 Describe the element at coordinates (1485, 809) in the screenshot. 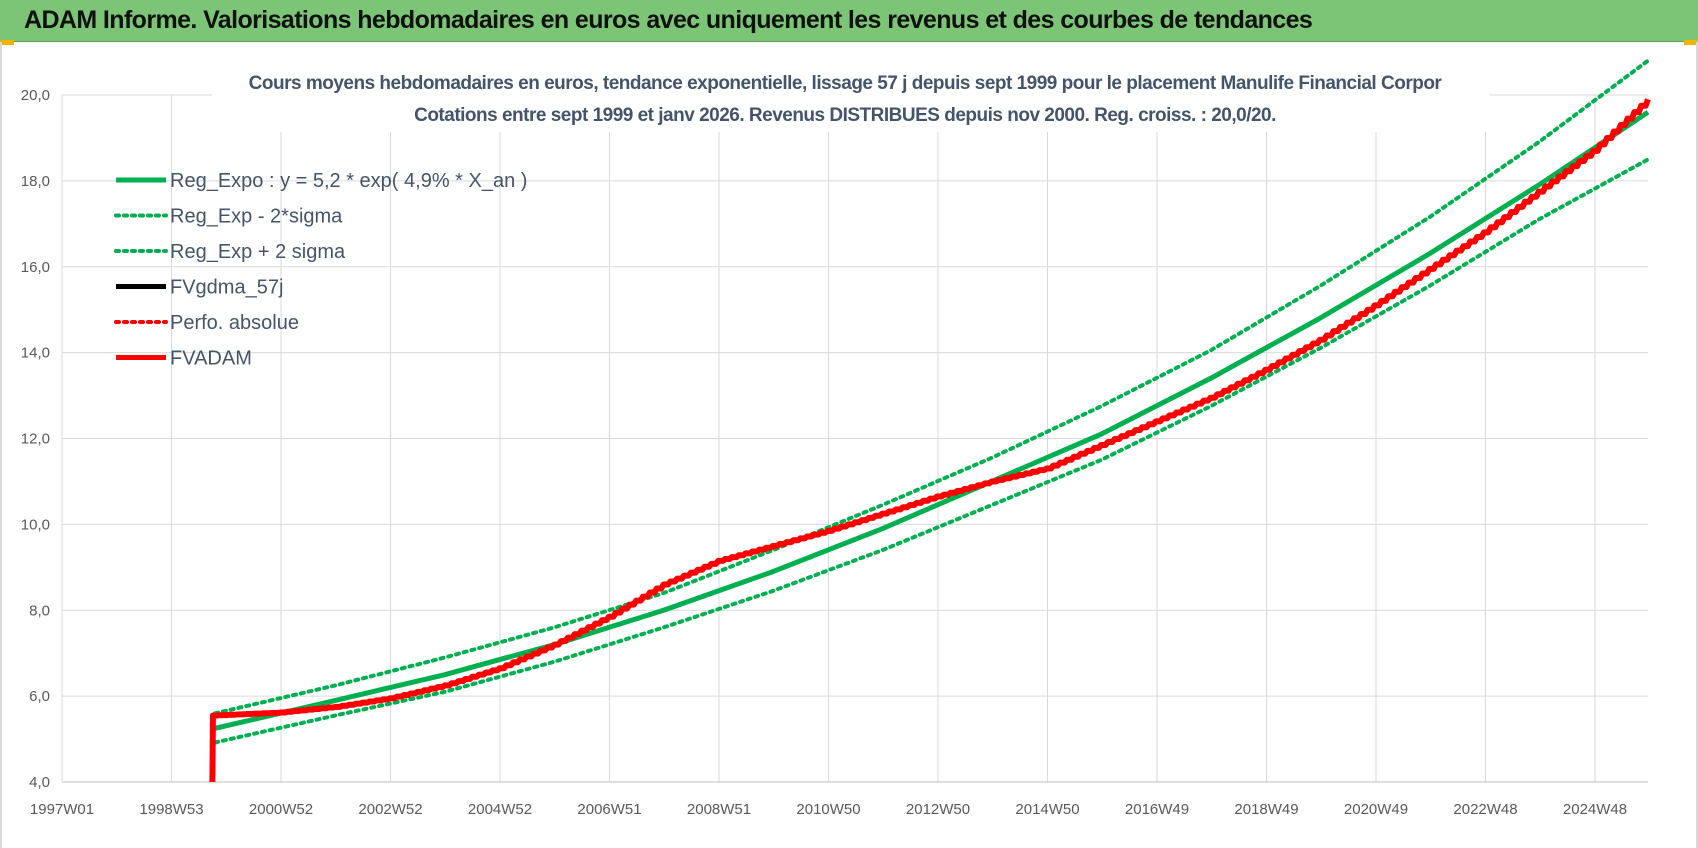

I see `x-tick-label: 2022W48` at that location.